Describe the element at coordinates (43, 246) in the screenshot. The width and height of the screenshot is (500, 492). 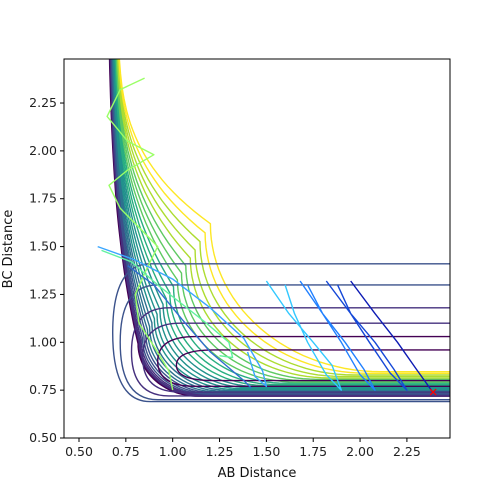
I see `y-tick-label-4: 1.50` at that location.